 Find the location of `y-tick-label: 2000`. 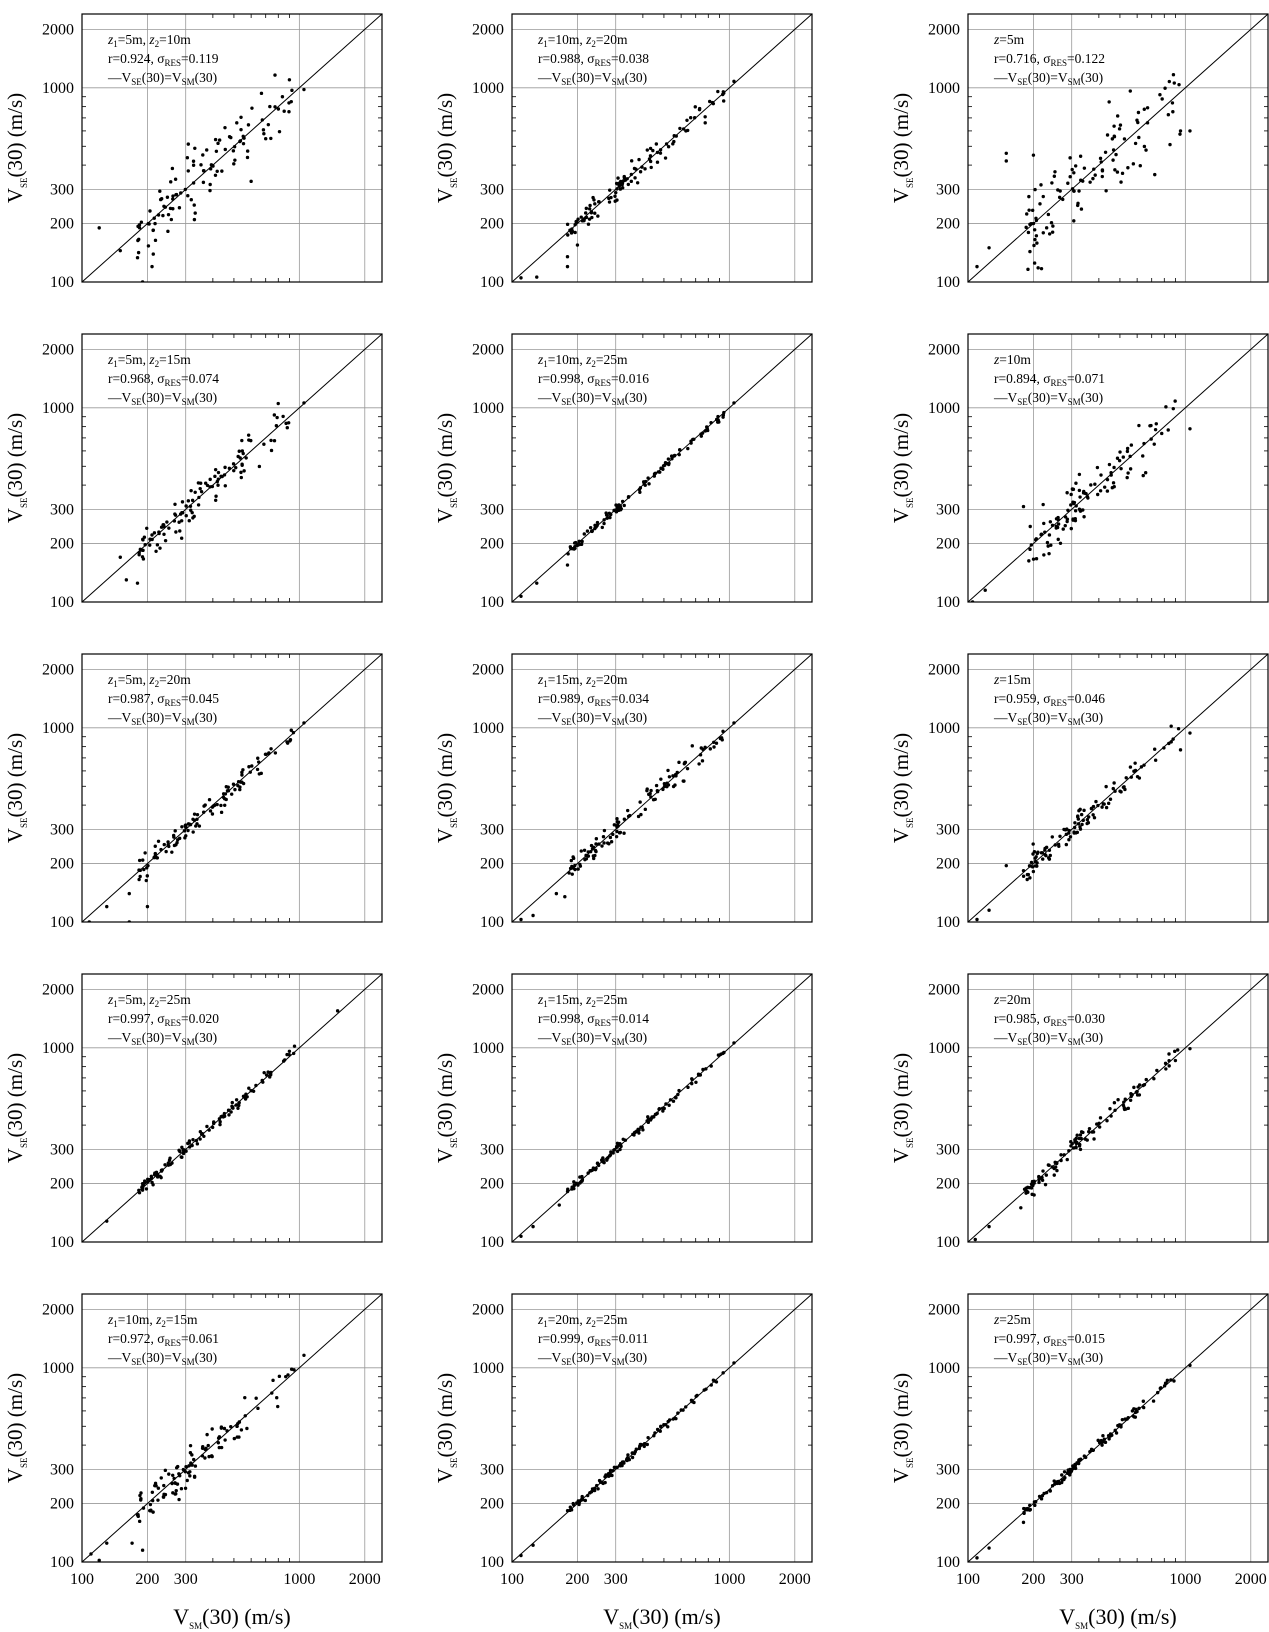

y-tick-label: 2000 is located at coordinates (488, 1309).